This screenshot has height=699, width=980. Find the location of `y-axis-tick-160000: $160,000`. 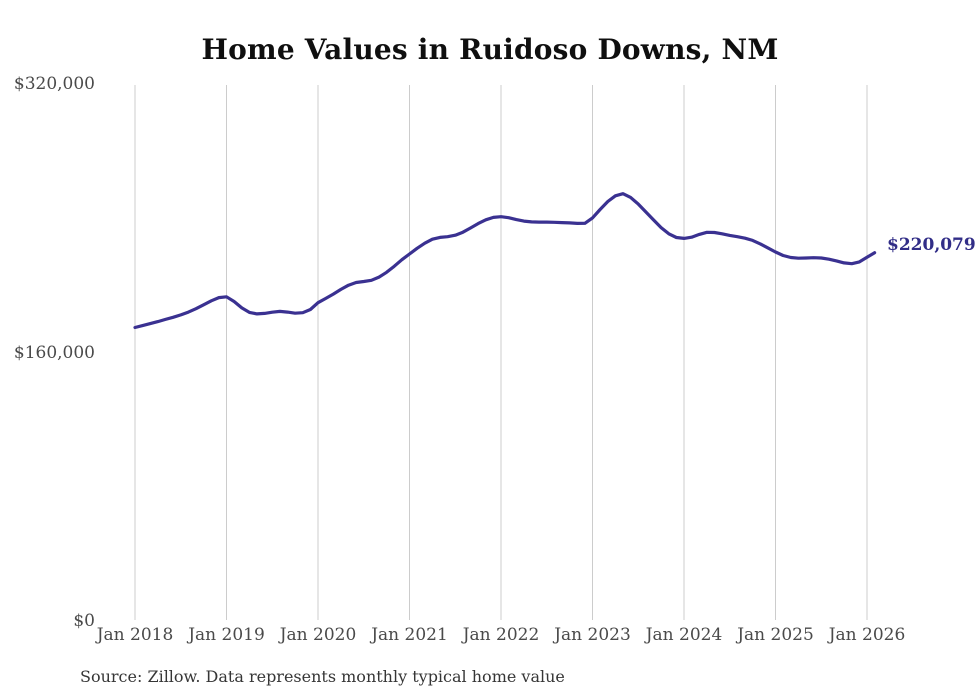

y-axis-tick-160000: $160,000 is located at coordinates (54, 353).